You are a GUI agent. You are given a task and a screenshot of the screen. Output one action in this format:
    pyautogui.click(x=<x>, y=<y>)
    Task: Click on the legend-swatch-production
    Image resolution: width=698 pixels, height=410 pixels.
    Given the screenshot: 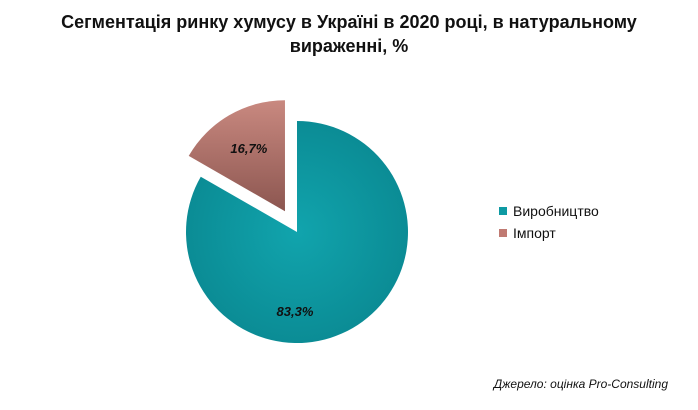 What is the action you would take?
    pyautogui.click(x=503, y=211)
    